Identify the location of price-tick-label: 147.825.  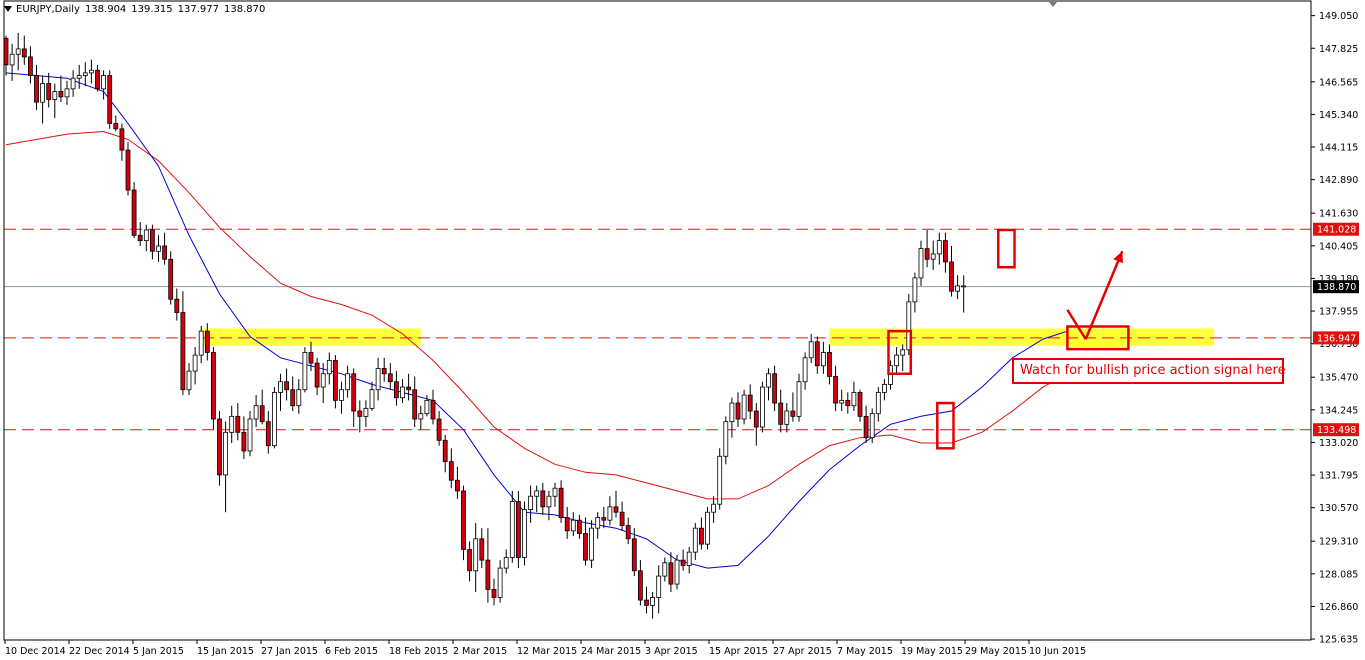
(1338, 49).